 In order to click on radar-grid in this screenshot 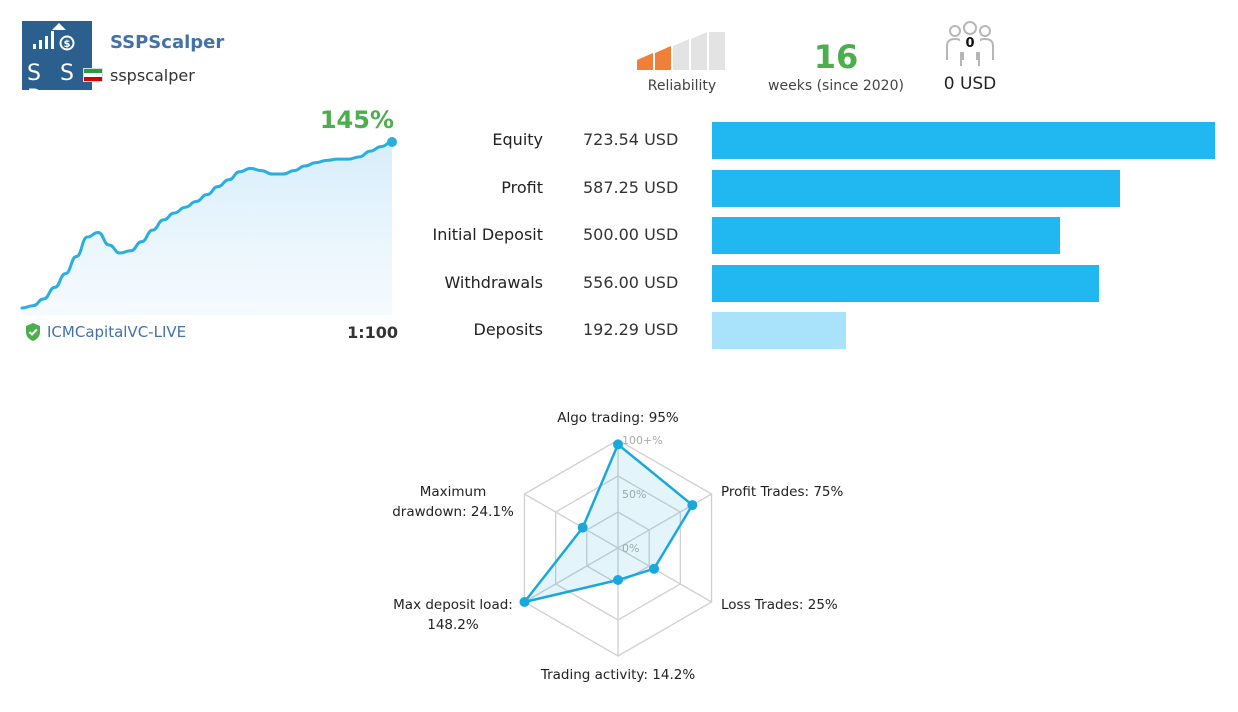, I will do `click(618, 548)`.